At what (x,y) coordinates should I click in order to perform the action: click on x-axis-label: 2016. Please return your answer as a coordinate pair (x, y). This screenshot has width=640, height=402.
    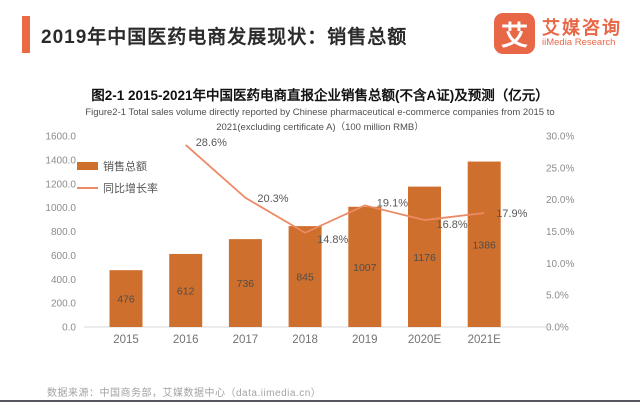
    Looking at the image, I should click on (186, 340).